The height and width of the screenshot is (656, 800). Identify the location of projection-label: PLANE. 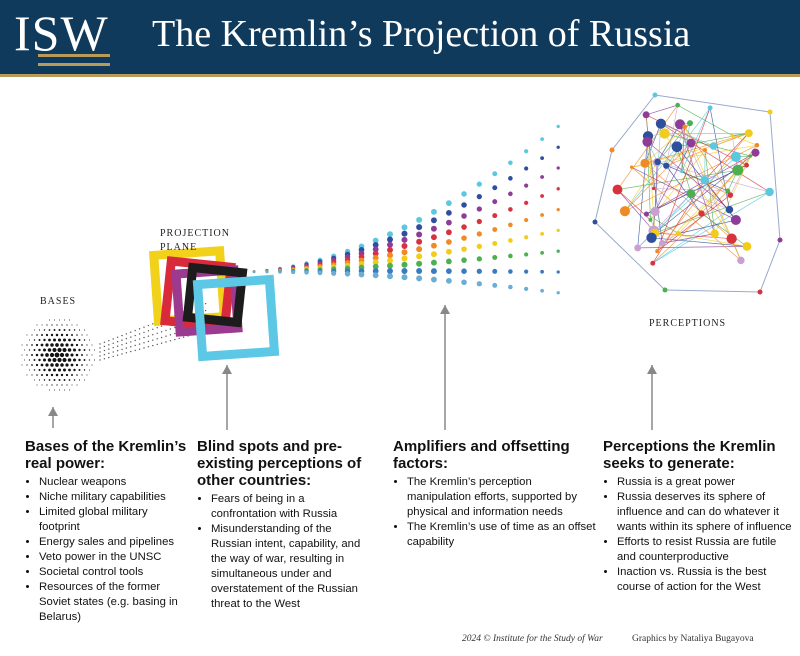
(179, 247).